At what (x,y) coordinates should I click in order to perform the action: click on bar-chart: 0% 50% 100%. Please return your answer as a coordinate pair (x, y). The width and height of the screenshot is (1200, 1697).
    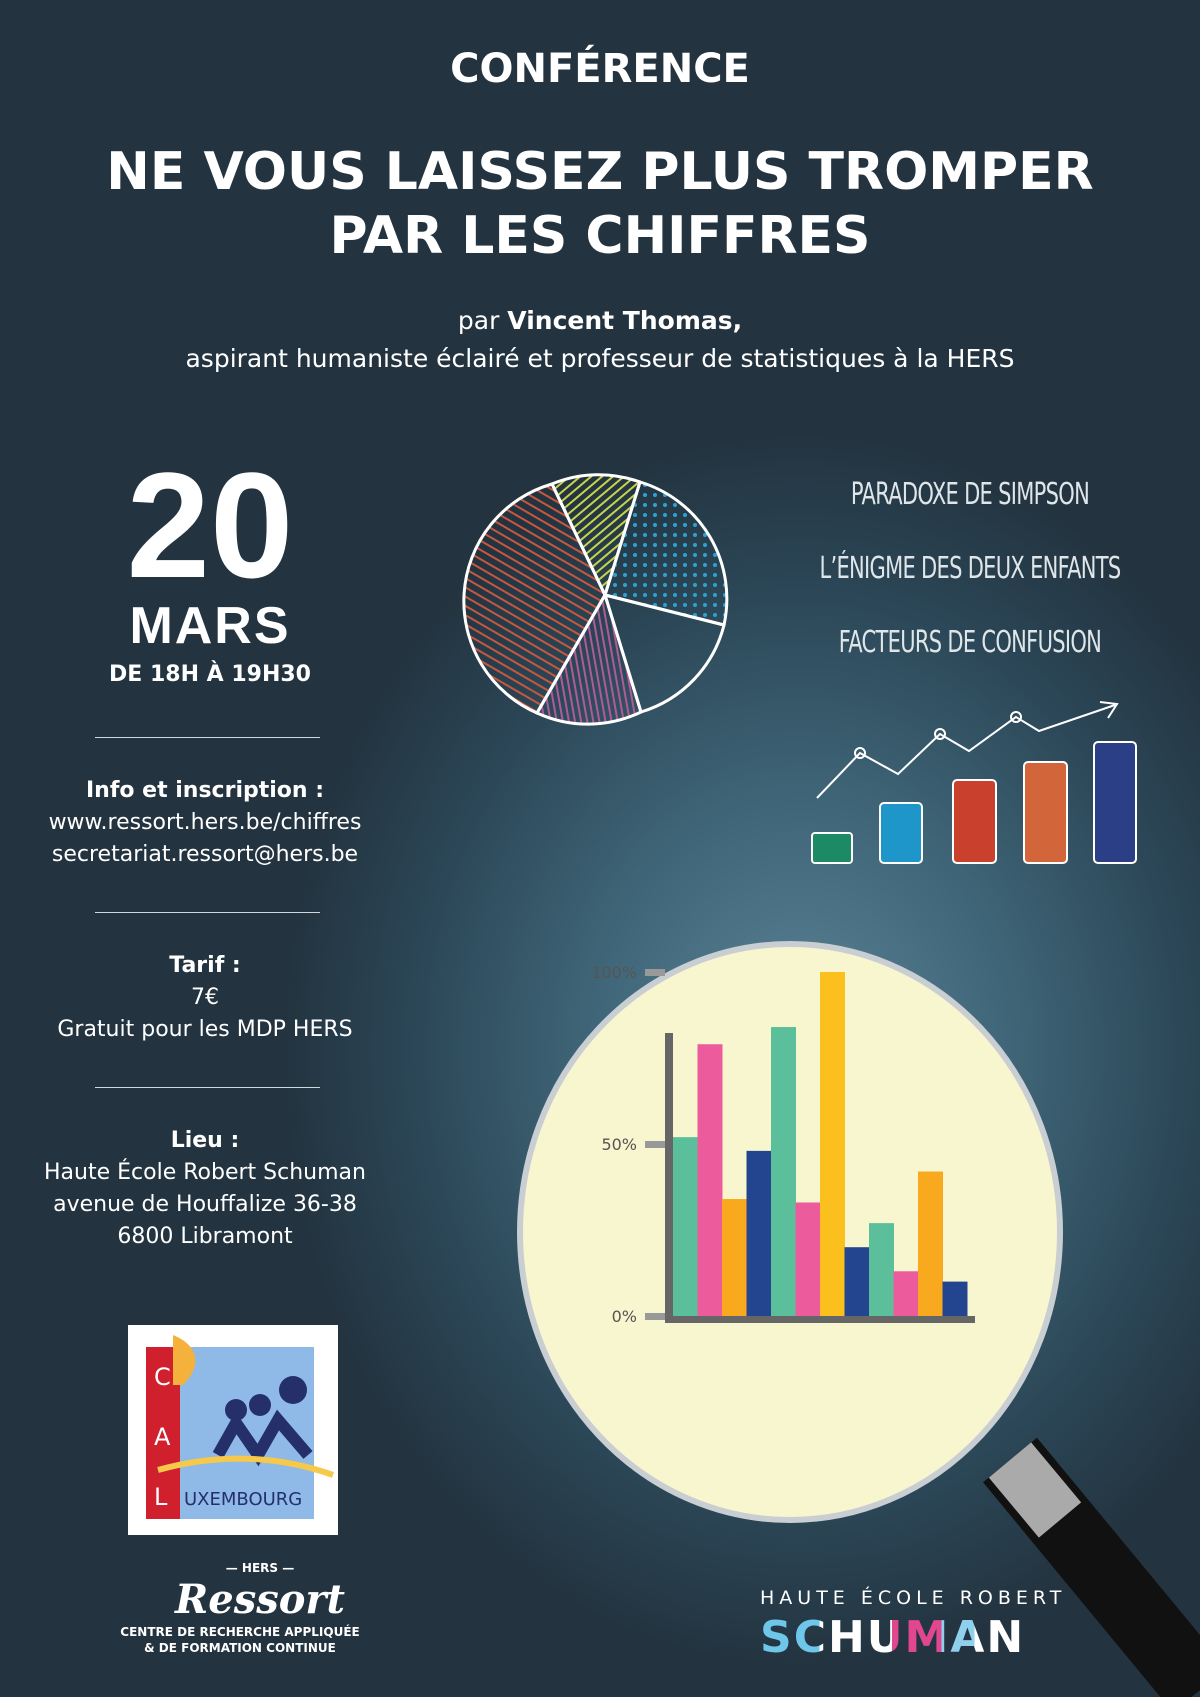
    Looking at the image, I should click on (783, 1144).